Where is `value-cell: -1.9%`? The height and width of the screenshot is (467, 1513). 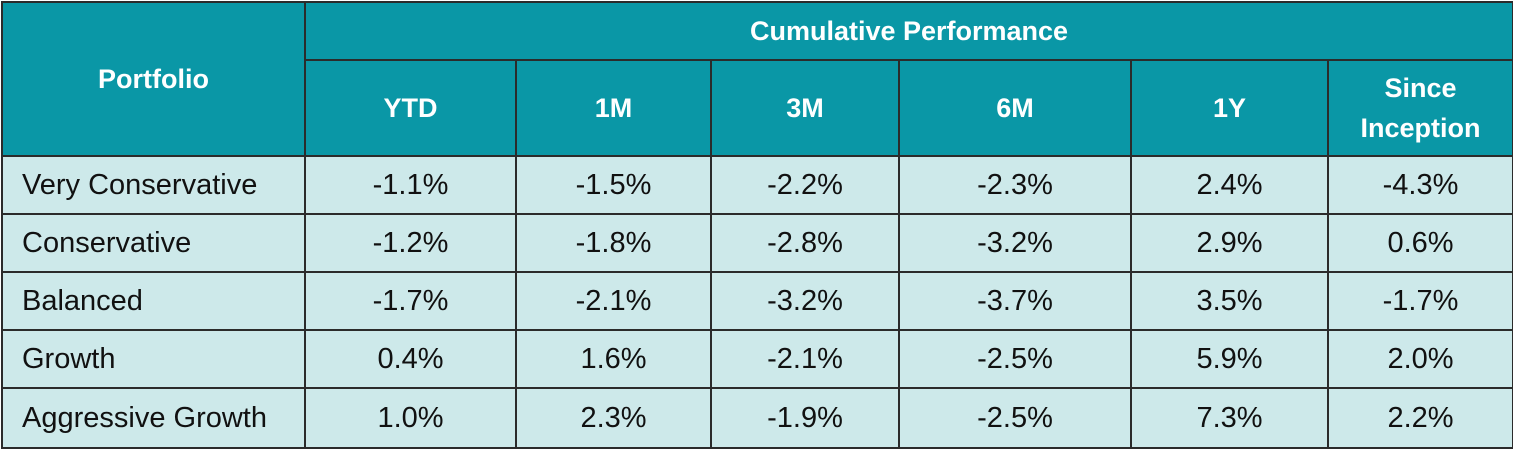 value-cell: -1.9% is located at coordinates (805, 418).